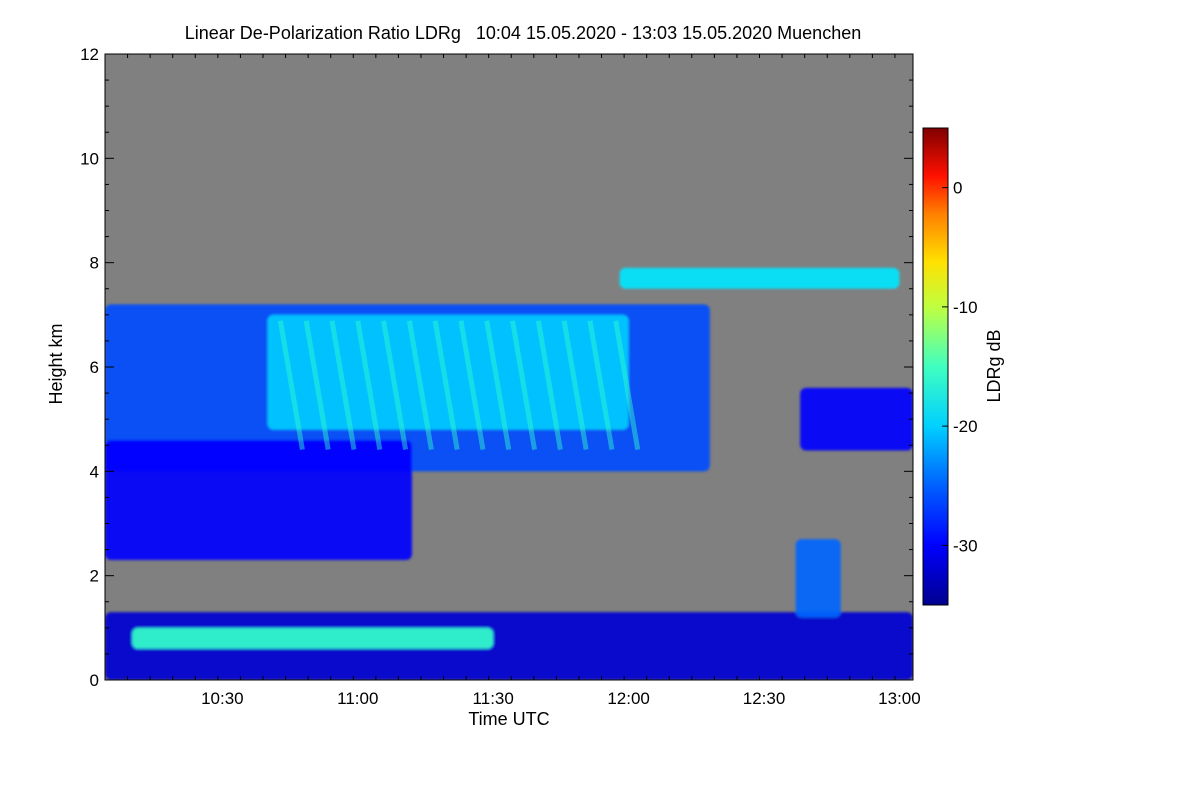  I want to click on colorbar-gradient, so click(935, 366).